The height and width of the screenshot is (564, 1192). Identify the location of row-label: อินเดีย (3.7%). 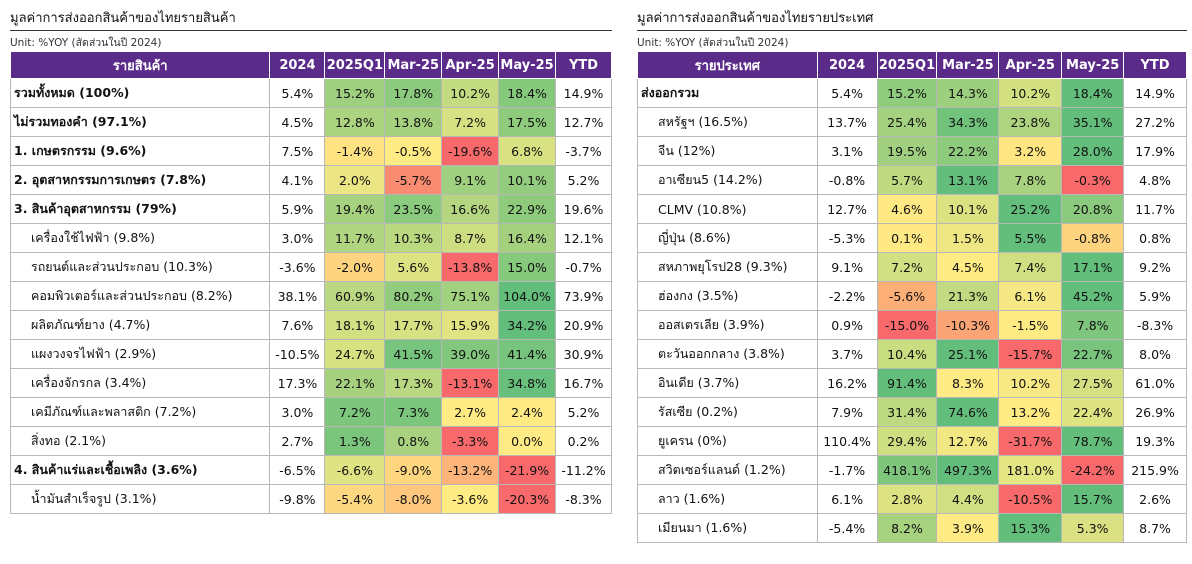
(727, 383).